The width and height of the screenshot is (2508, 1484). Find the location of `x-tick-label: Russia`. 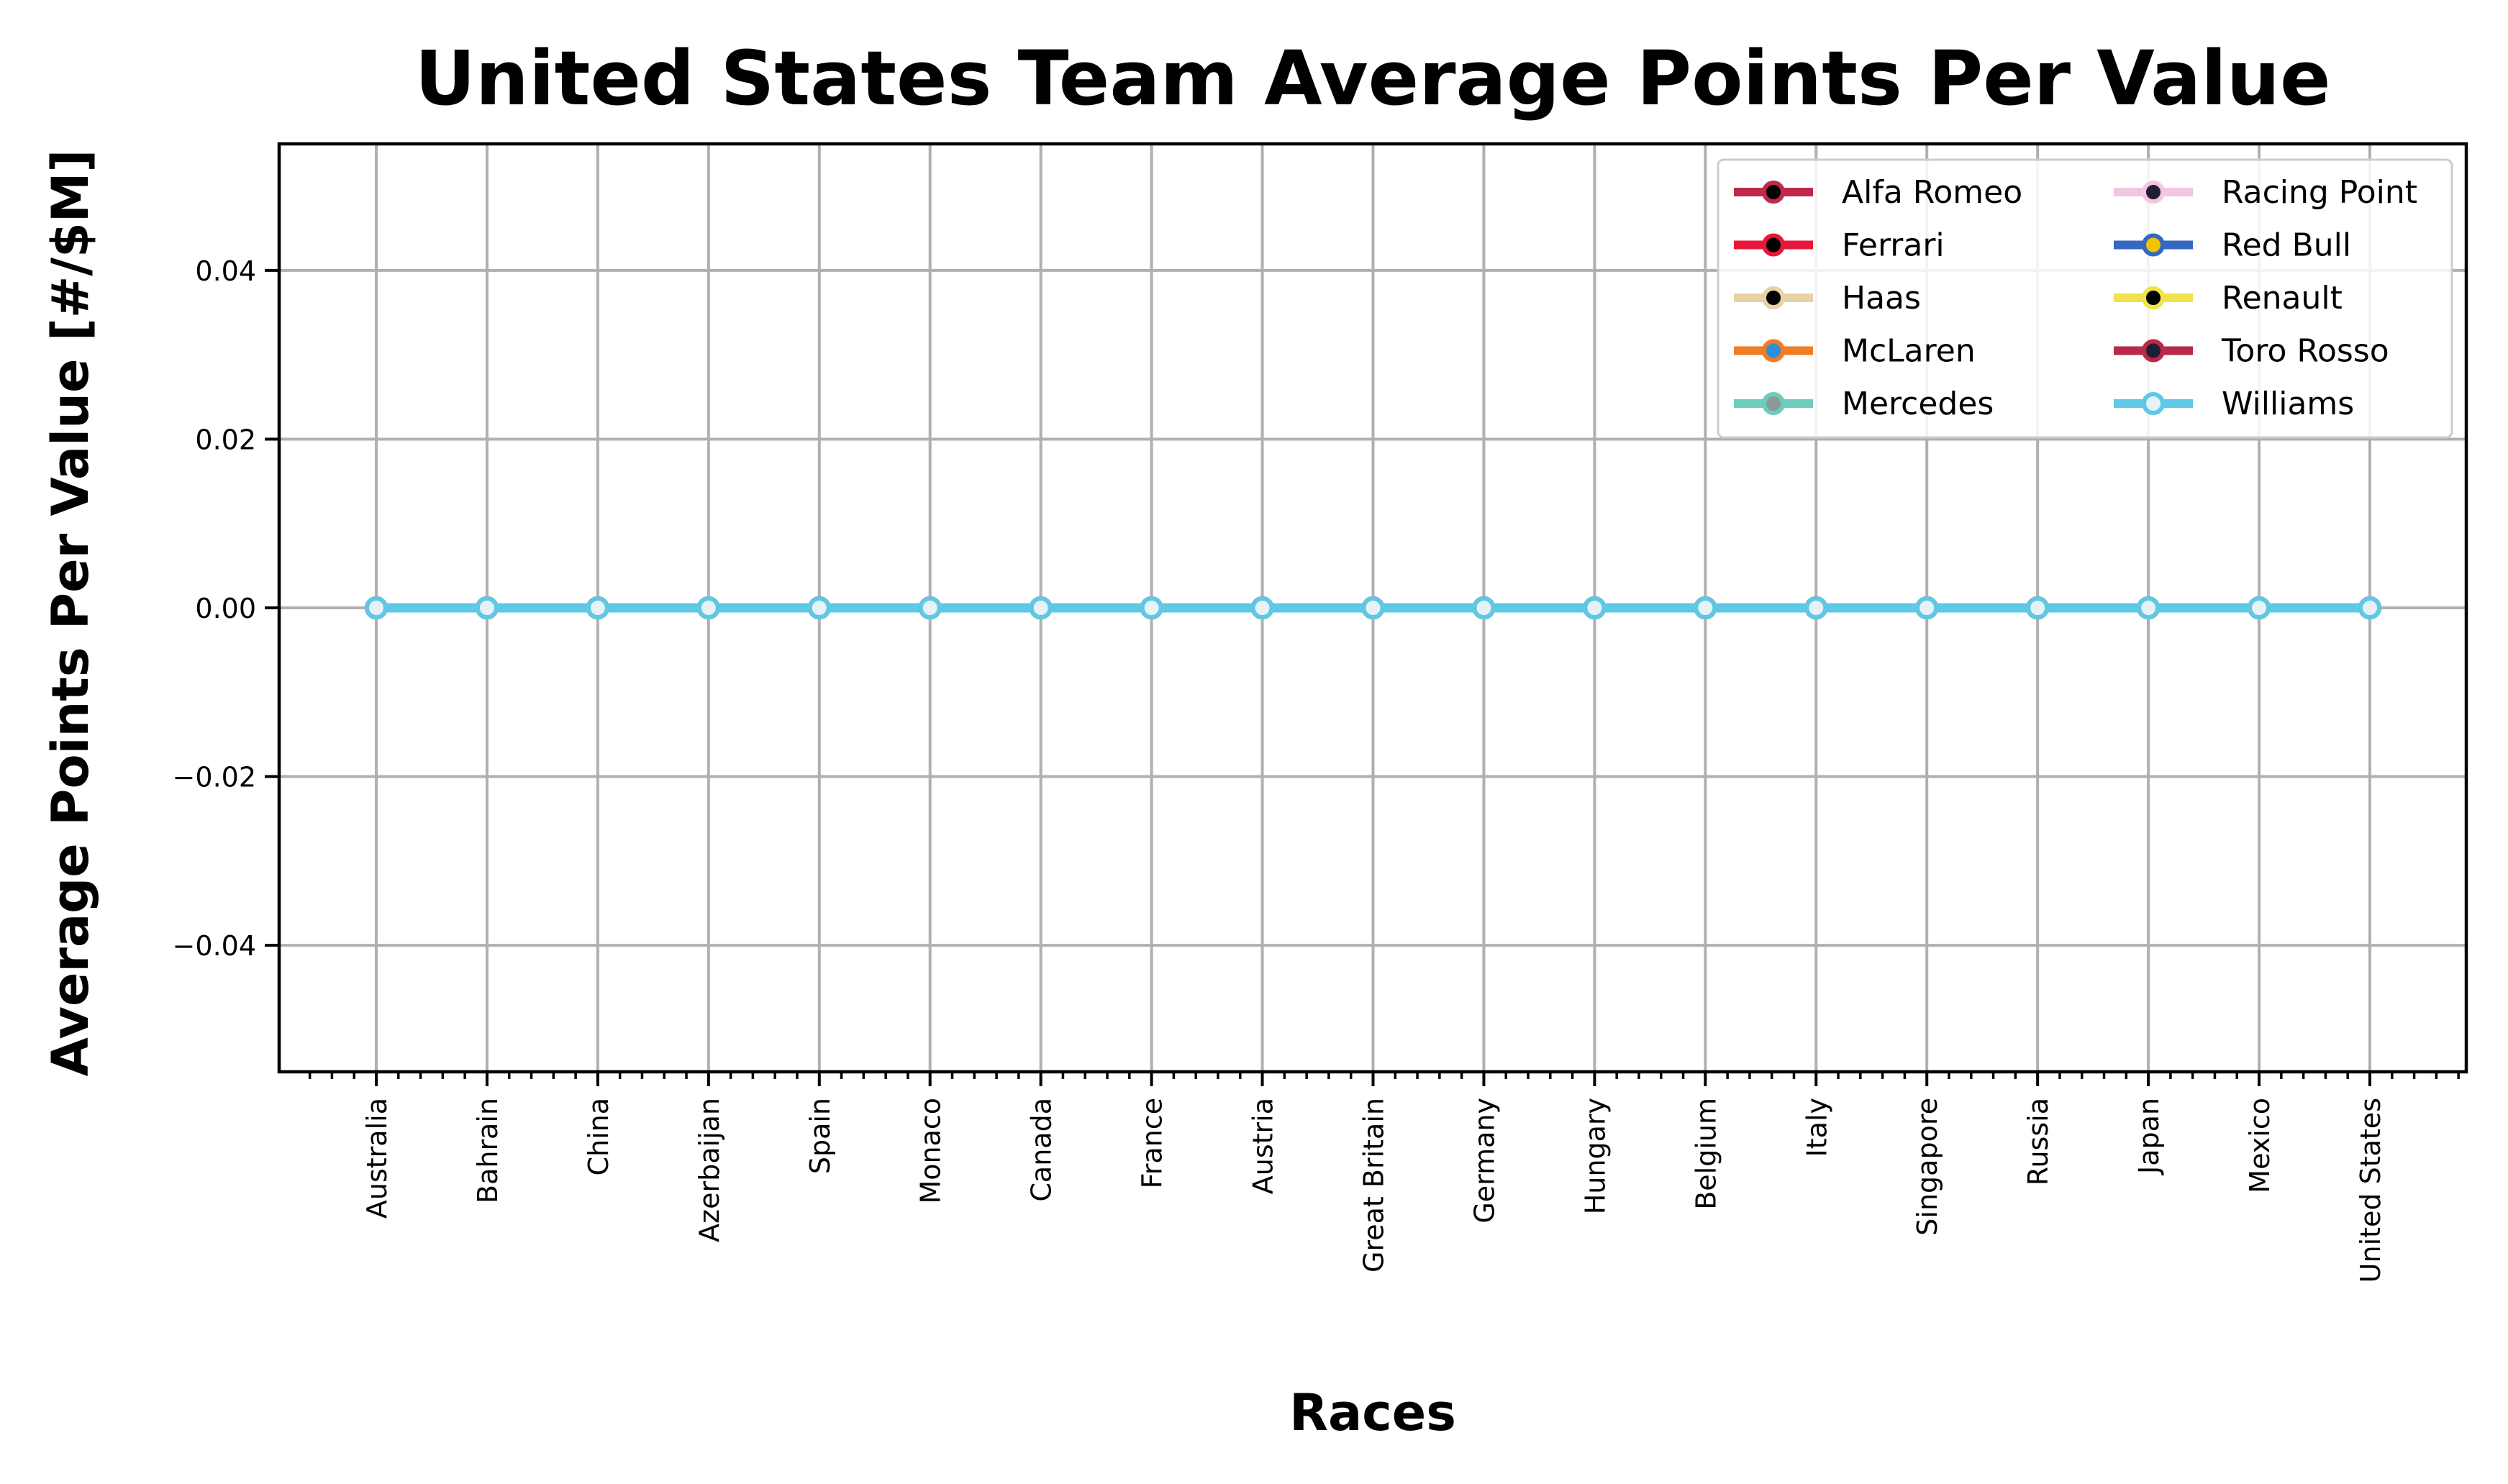

x-tick-label: Russia is located at coordinates (2038, 1142).